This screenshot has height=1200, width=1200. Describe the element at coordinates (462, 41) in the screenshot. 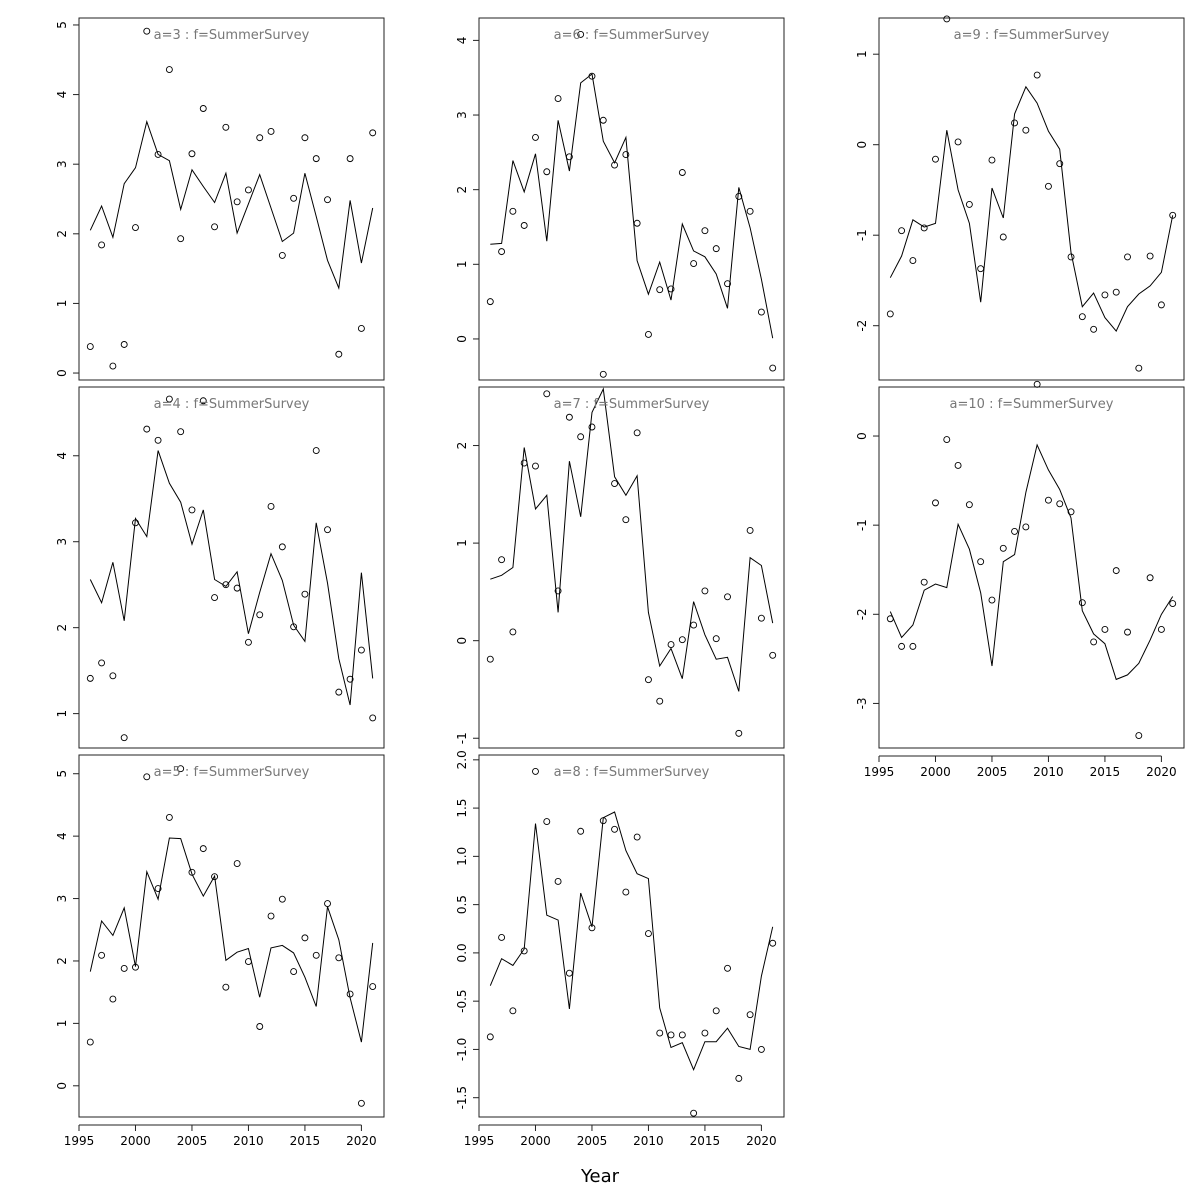

I see `y-tick-label: 4` at that location.